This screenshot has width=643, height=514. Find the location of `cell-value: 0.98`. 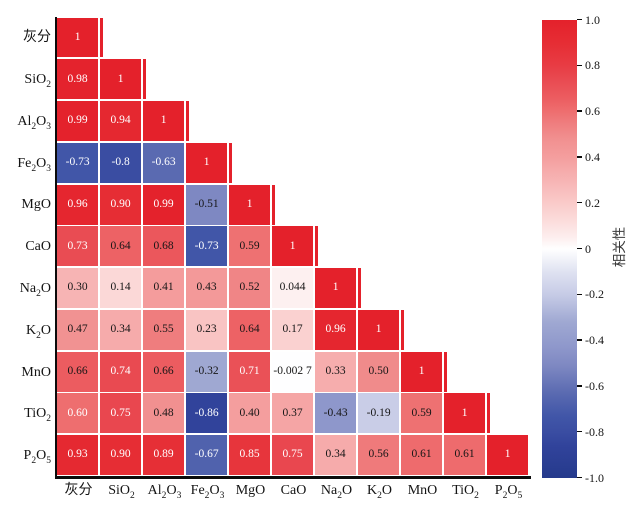

cell-value: 0.98 is located at coordinates (77, 78).